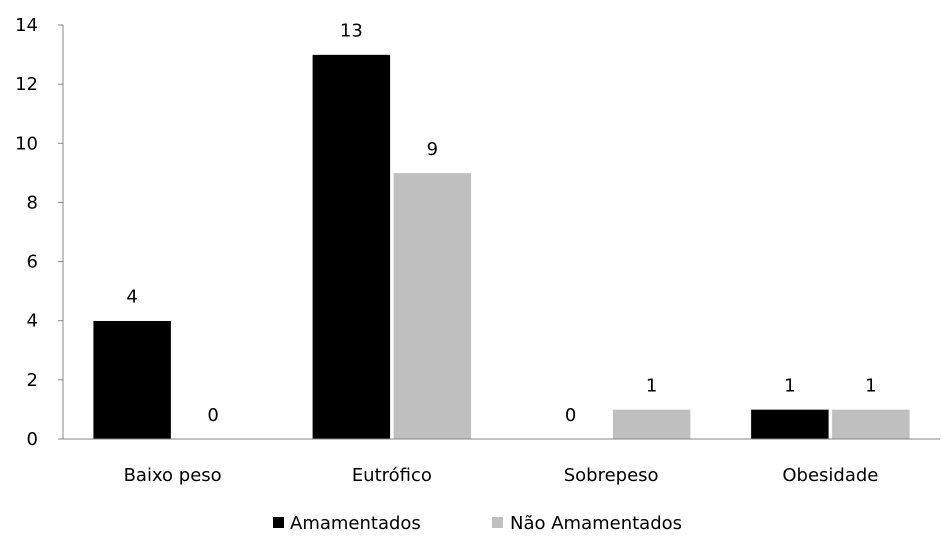 This screenshot has height=544, width=942. I want to click on legend: Amamentados Não Amamentados, so click(477, 523).